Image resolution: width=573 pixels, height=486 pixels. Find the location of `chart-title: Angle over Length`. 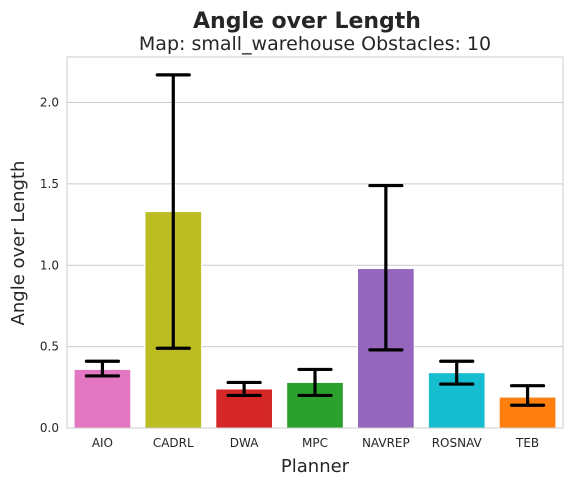

chart-title: Angle over Length is located at coordinates (307, 21).